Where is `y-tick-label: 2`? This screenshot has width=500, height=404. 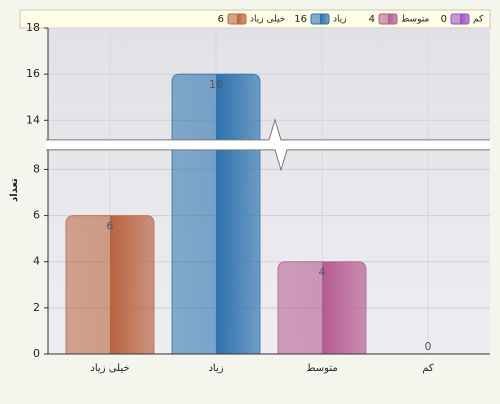
y-tick-label: 2 is located at coordinates (36, 307).